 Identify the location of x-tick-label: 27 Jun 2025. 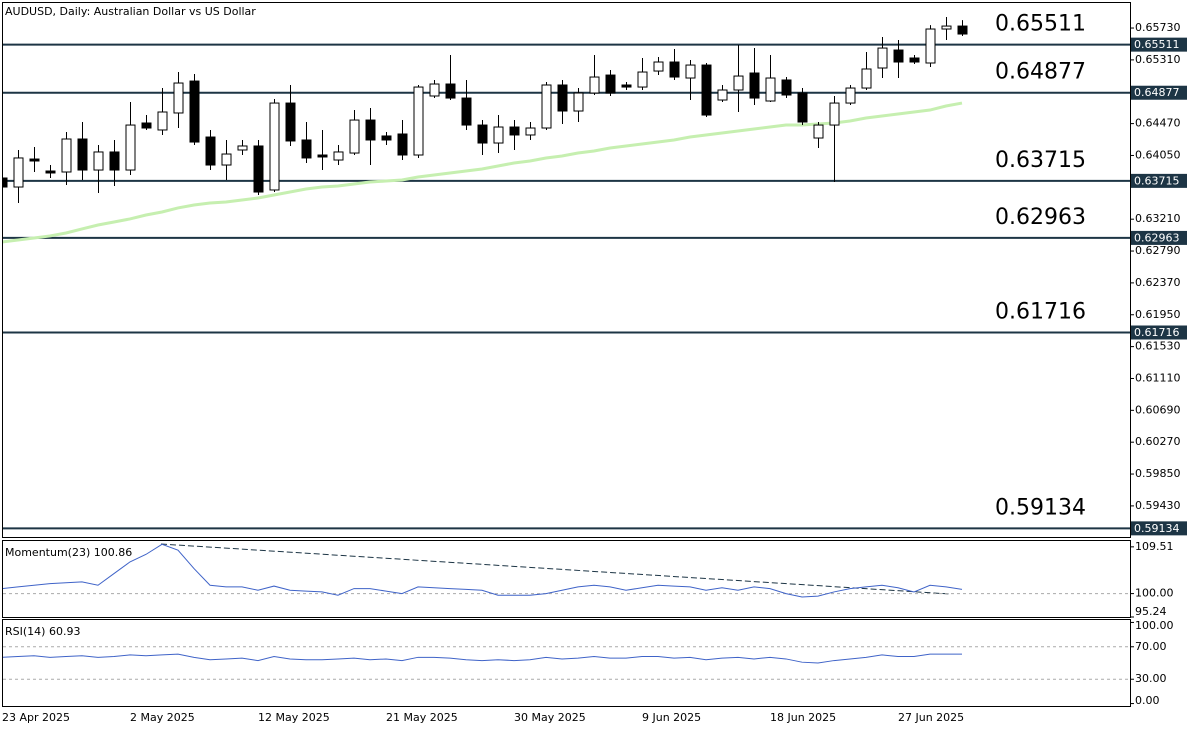
(931, 717).